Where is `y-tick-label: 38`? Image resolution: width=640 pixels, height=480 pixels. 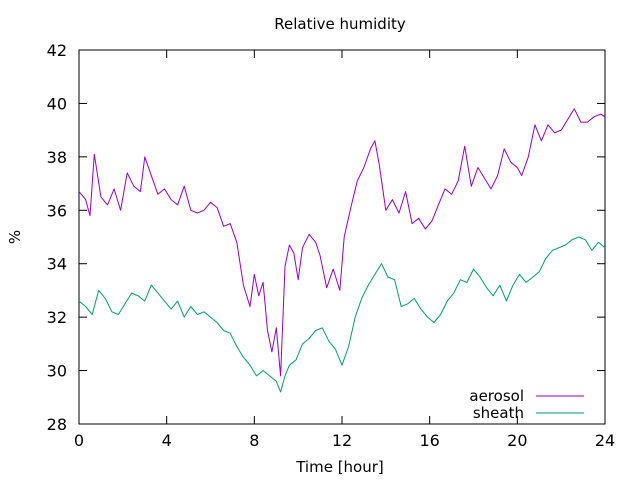
y-tick-label: 38 is located at coordinates (57, 157).